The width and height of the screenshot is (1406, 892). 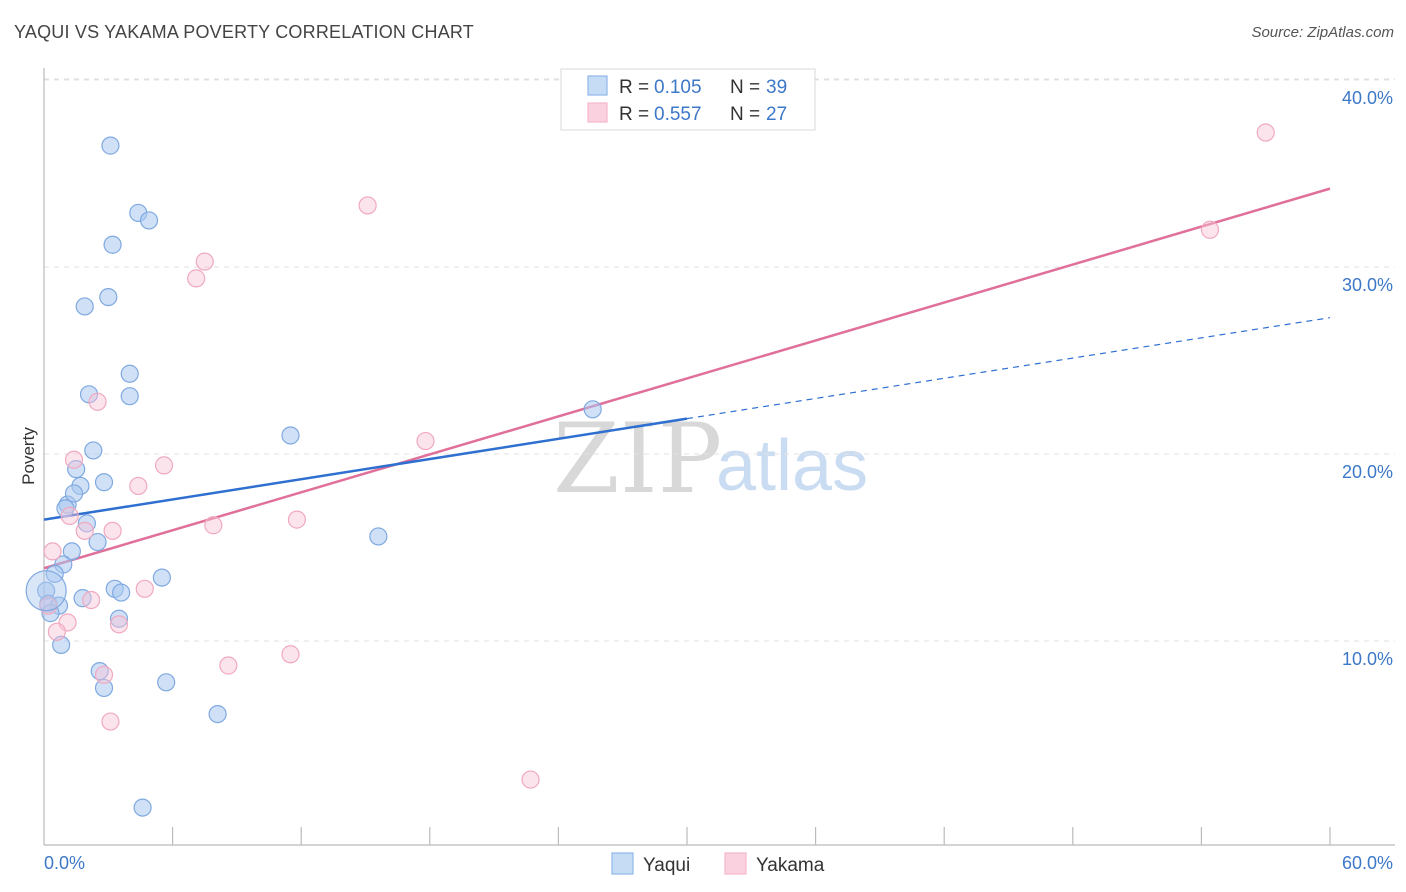 What do you see at coordinates (745, 114) in the screenshot?
I see `legend-n-label-yakama: N =` at bounding box center [745, 114].